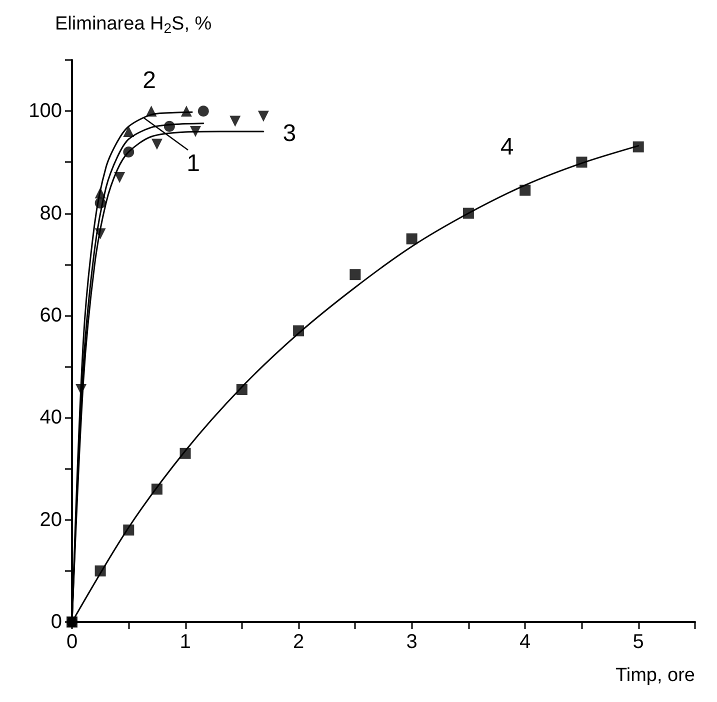 This screenshot has height=702, width=717. I want to click on series-label: 4, so click(507, 147).